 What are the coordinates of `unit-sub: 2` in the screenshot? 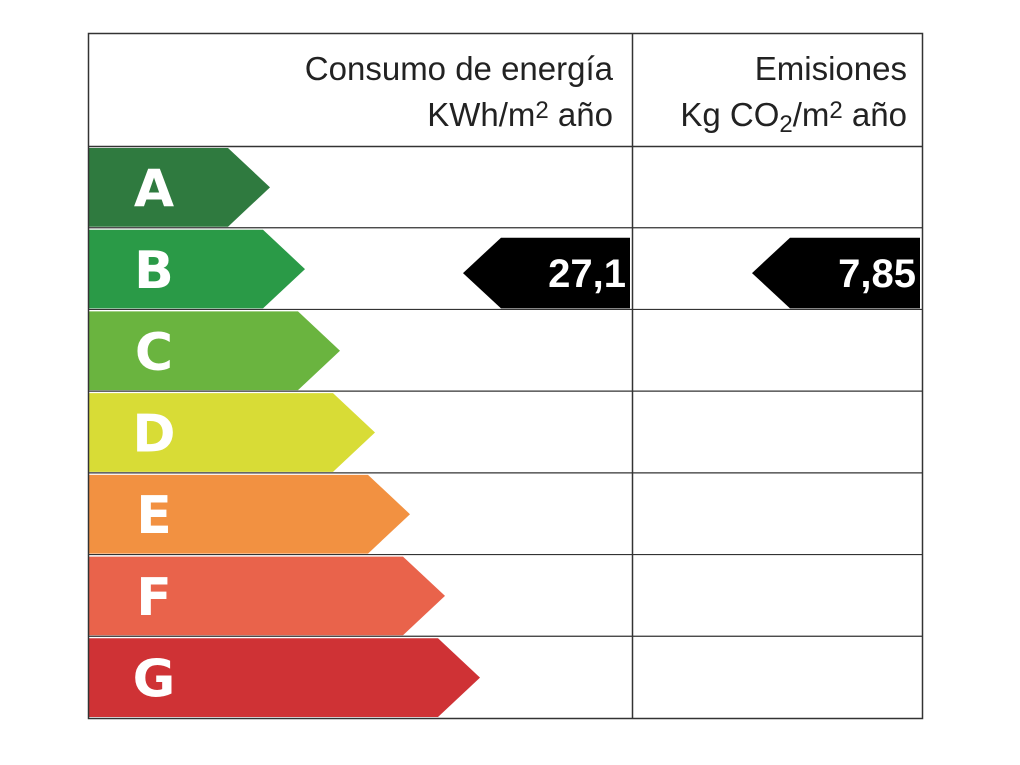 It's located at (785, 124).